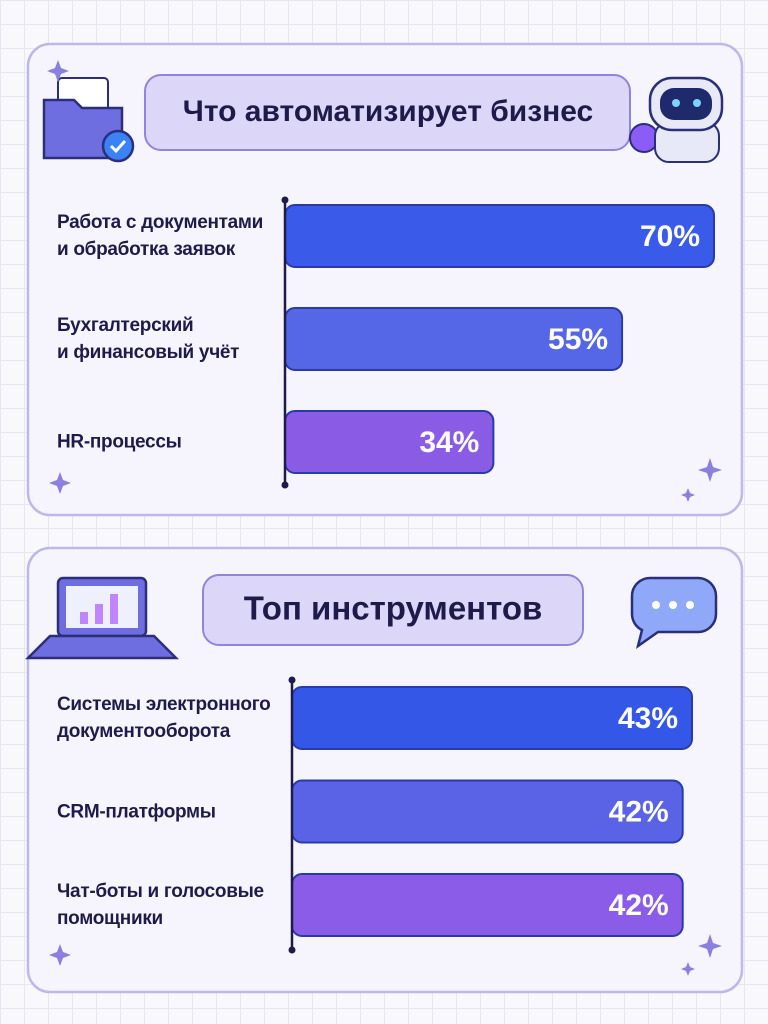 The image size is (768, 1024). What do you see at coordinates (164, 718) in the screenshot?
I see `category-label: Системы электронного документооборота` at bounding box center [164, 718].